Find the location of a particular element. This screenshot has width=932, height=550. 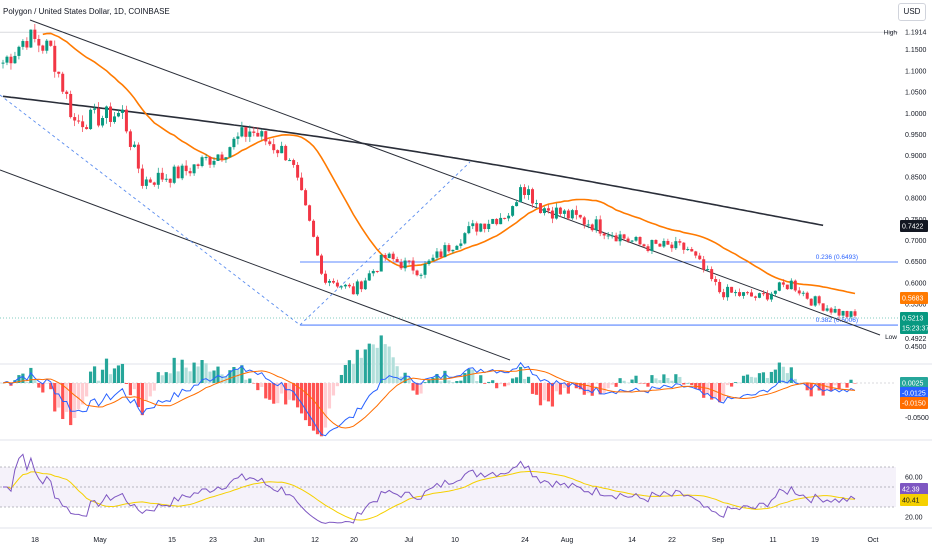

macd-value-label: 0.0025 is located at coordinates (913, 384).